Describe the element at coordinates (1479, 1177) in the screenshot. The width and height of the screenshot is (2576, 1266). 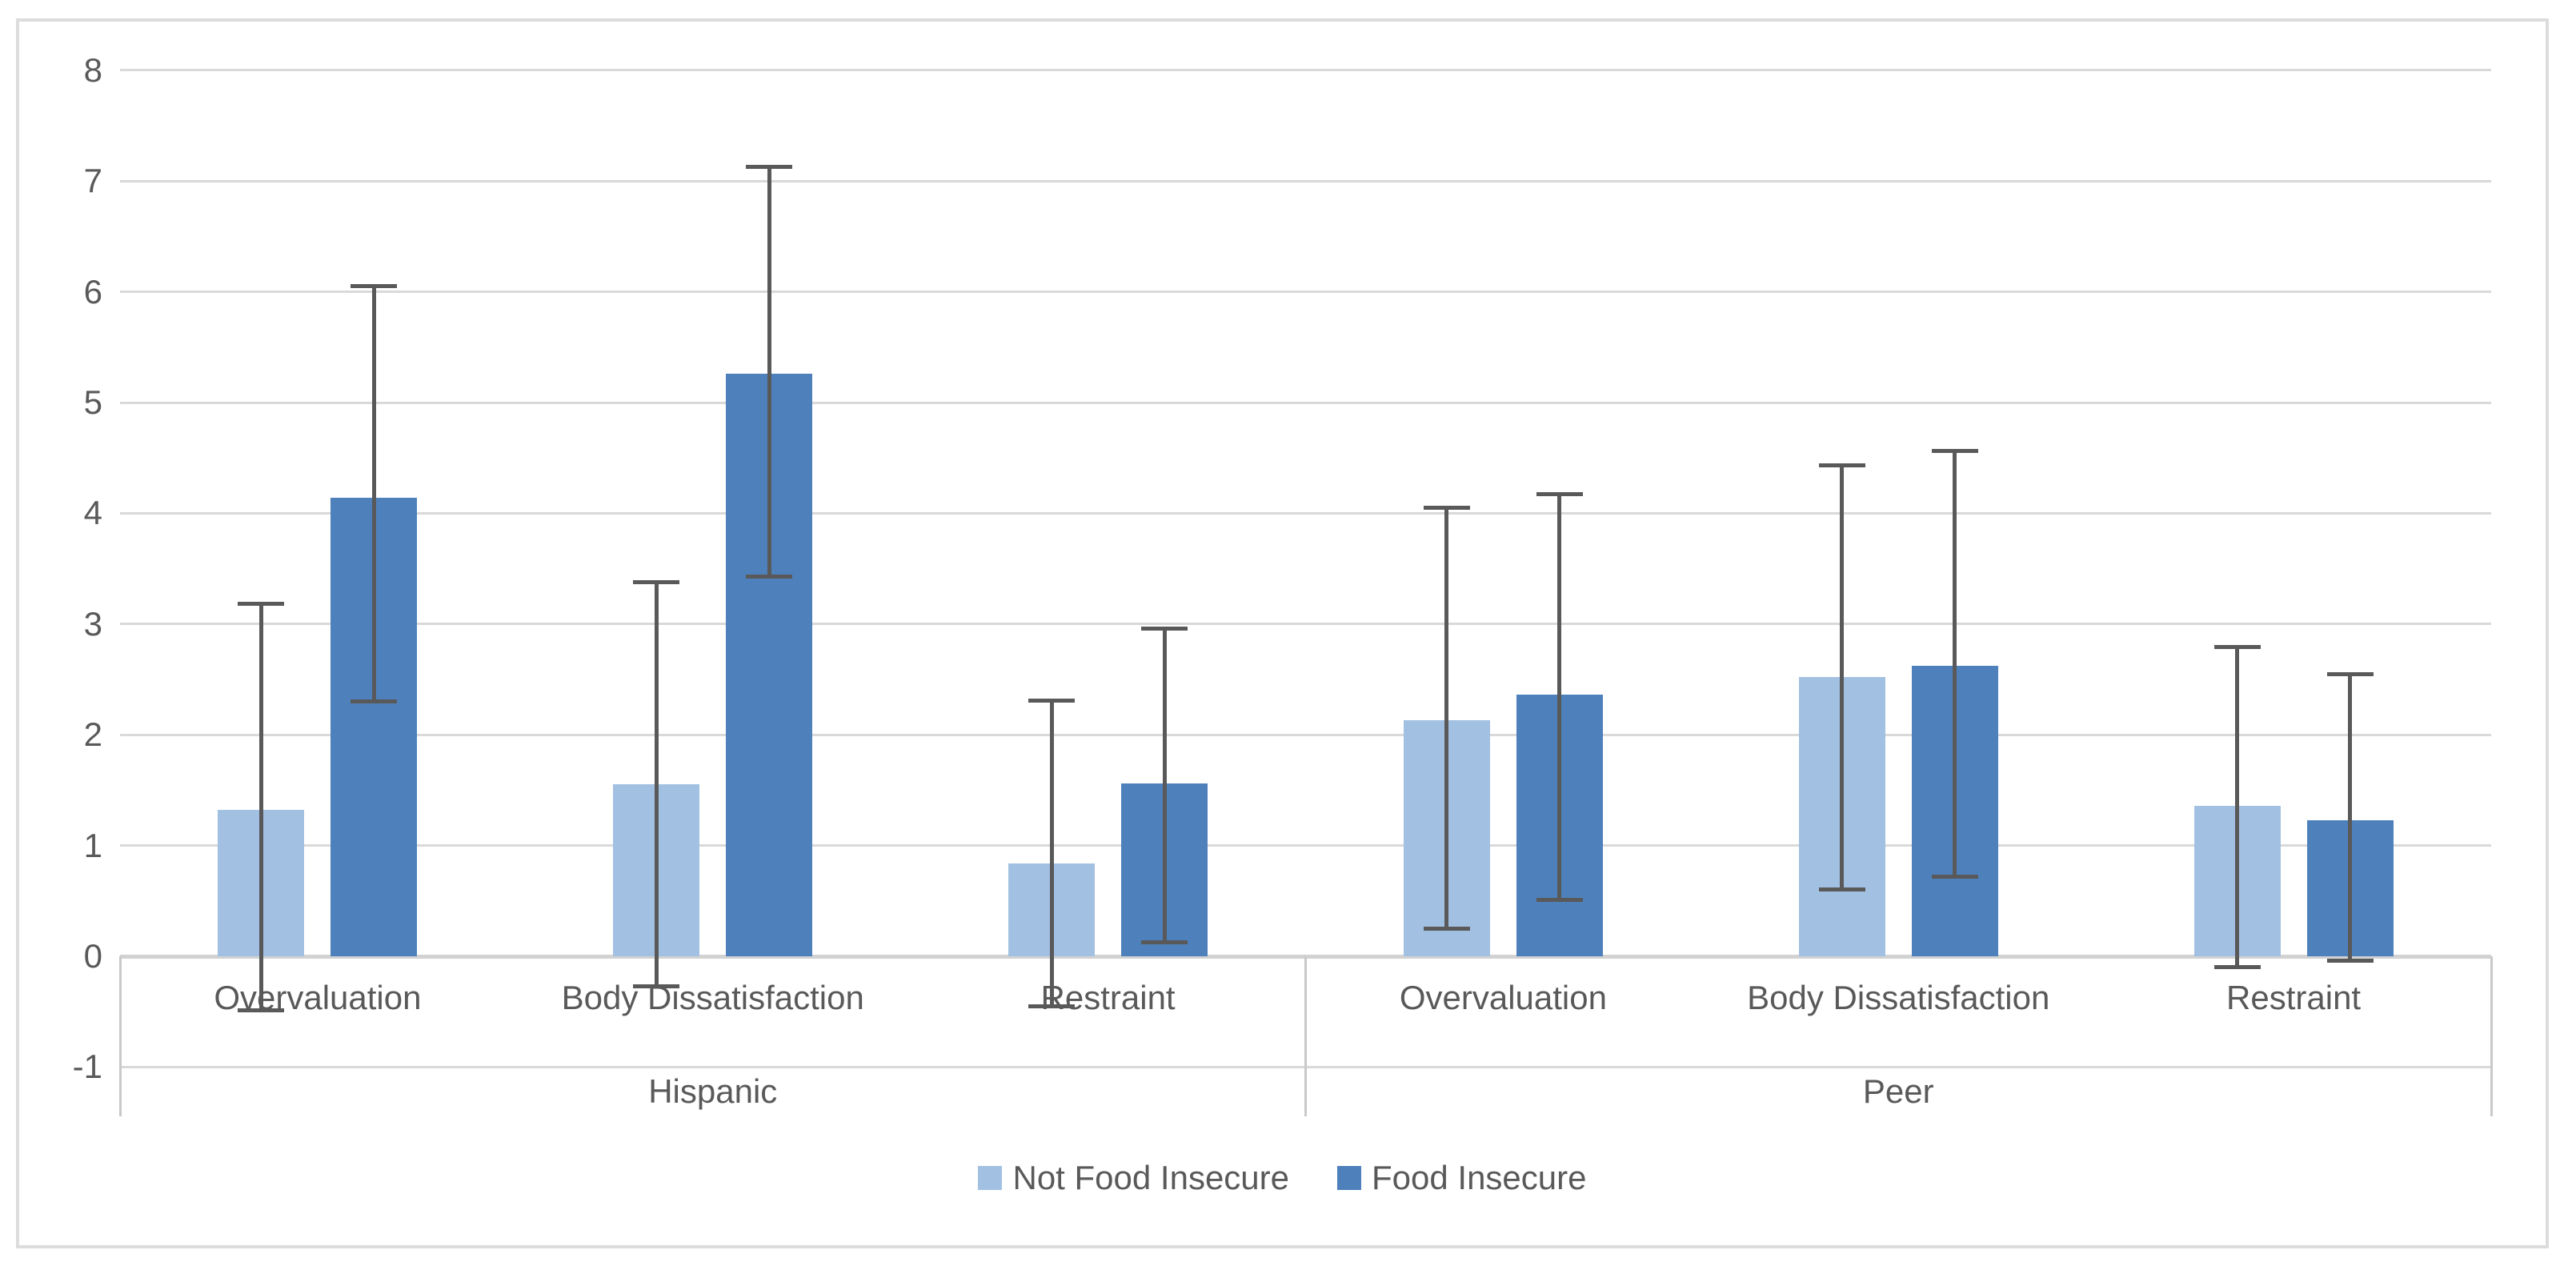
I see `legend-label: Food Insecure` at that location.